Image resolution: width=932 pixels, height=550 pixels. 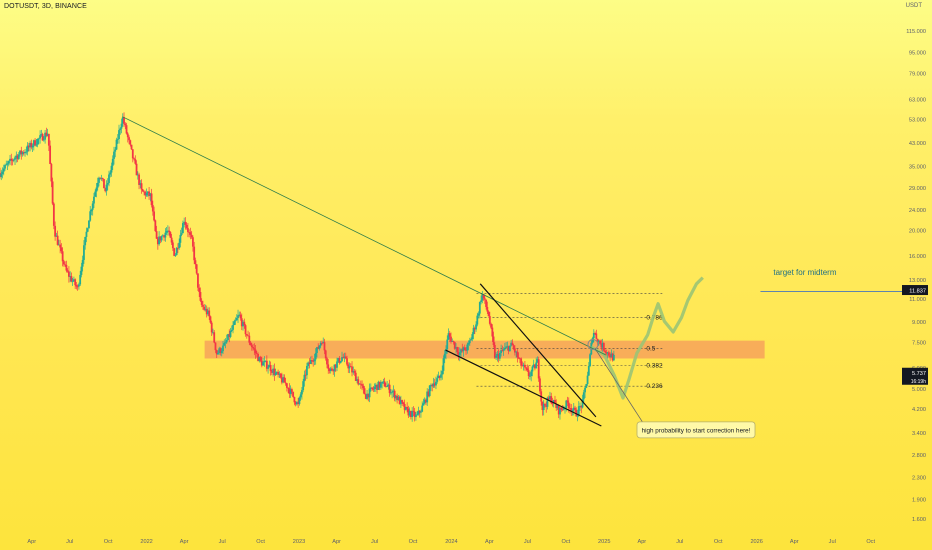 What do you see at coordinates (756, 542) in the screenshot?
I see `x-axis-tick-label: 2026` at bounding box center [756, 542].